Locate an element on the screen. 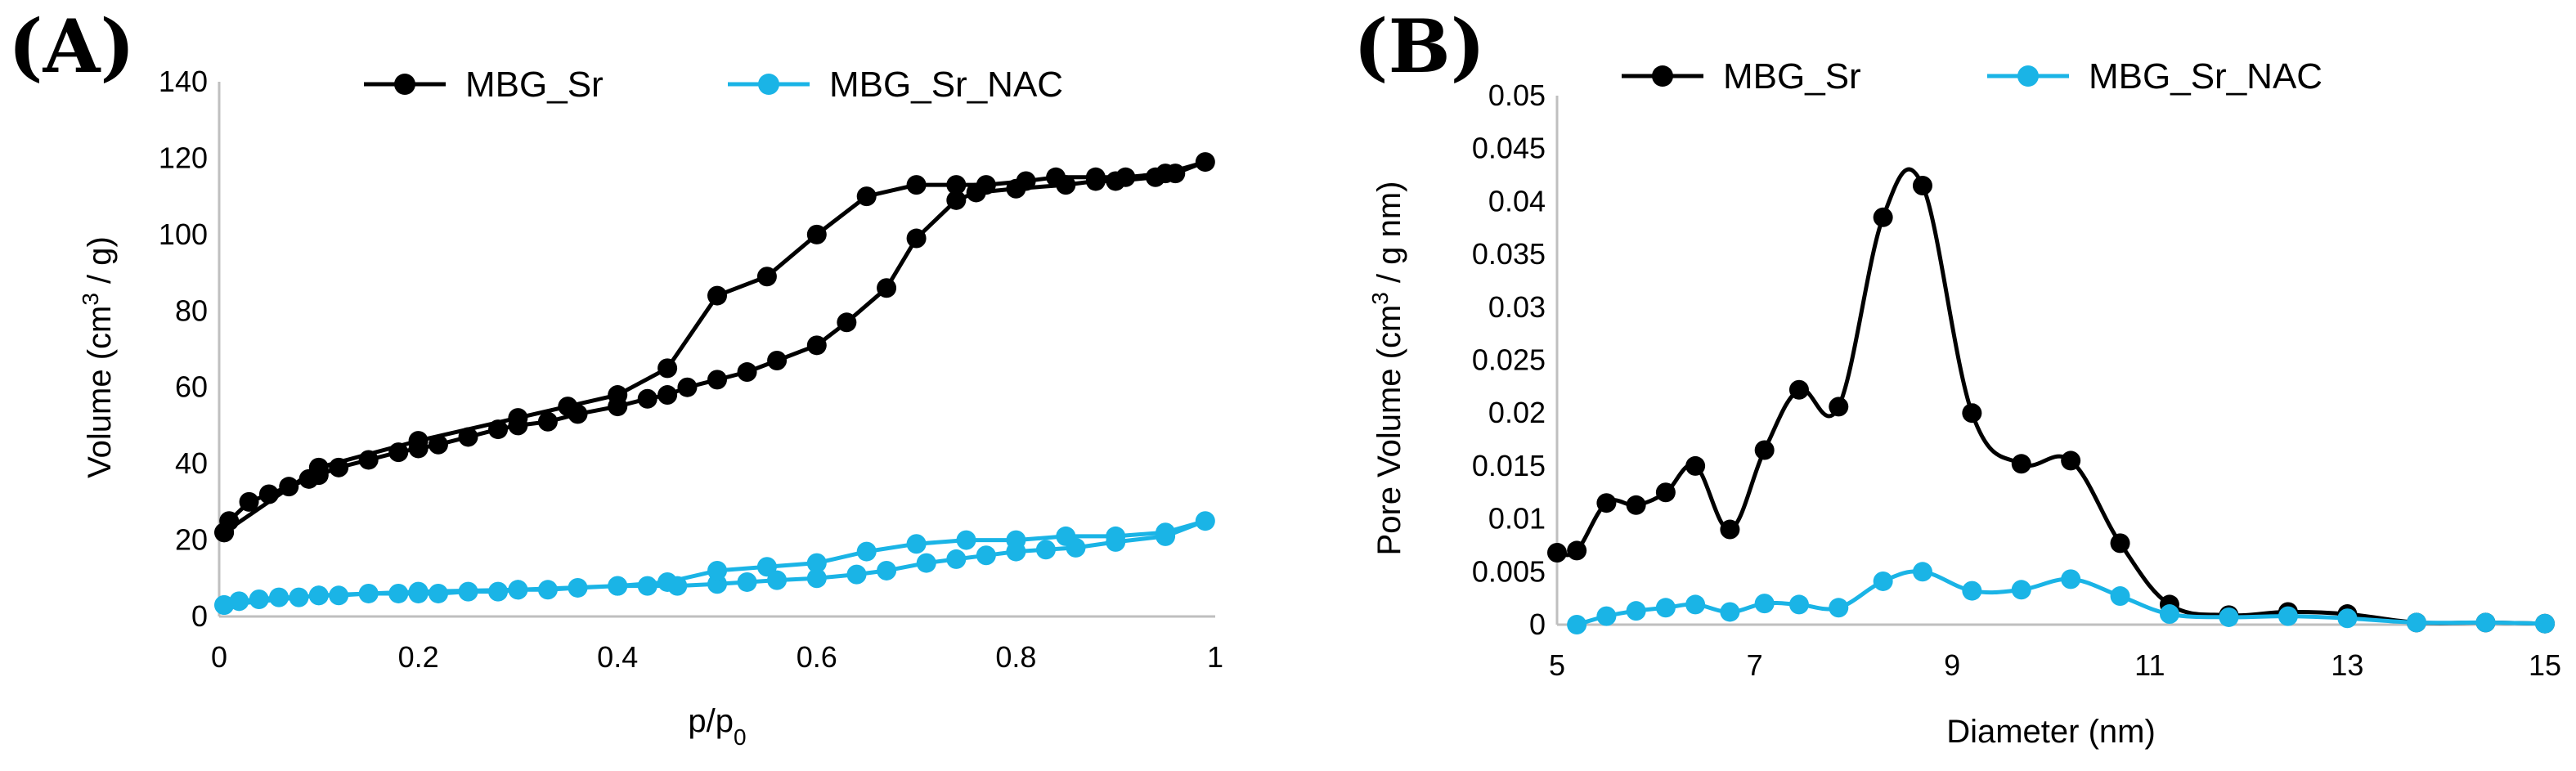 The width and height of the screenshot is (2576, 771). x-tick-label: 0.6 is located at coordinates (817, 657).